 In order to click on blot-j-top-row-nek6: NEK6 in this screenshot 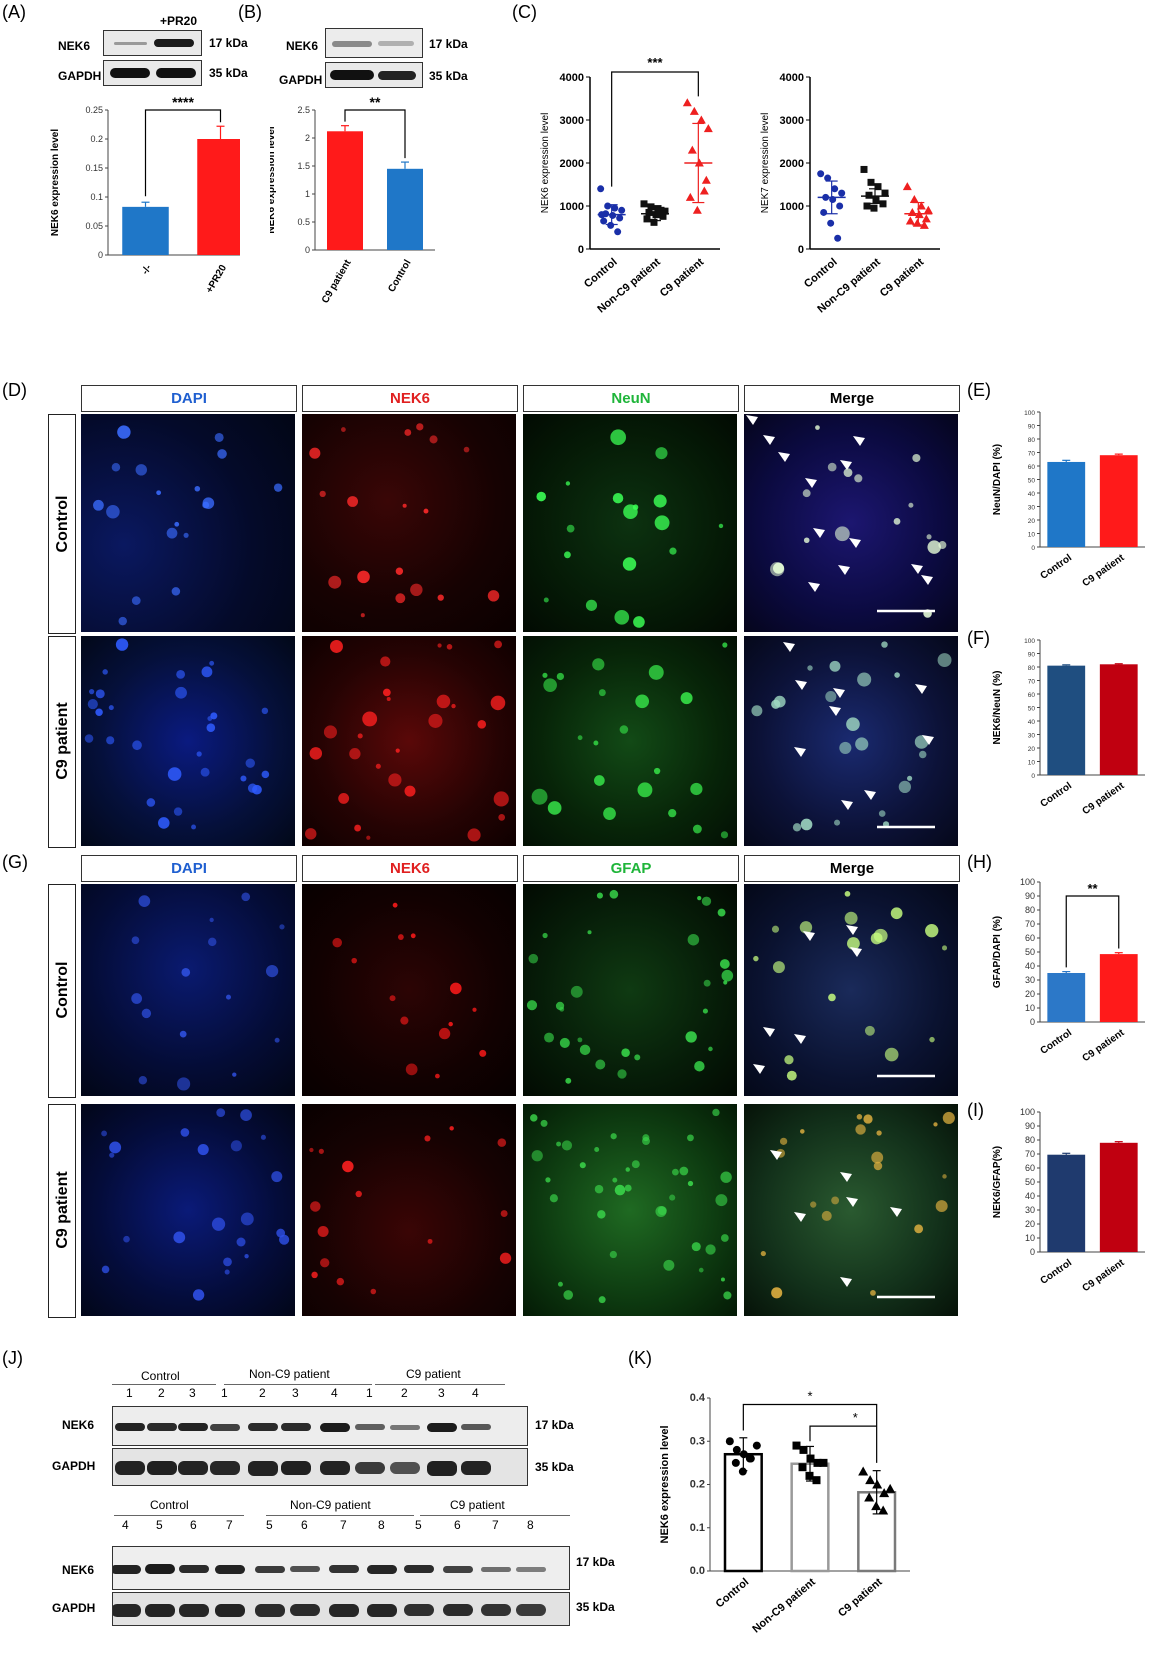, I will do `click(78, 1425)`.